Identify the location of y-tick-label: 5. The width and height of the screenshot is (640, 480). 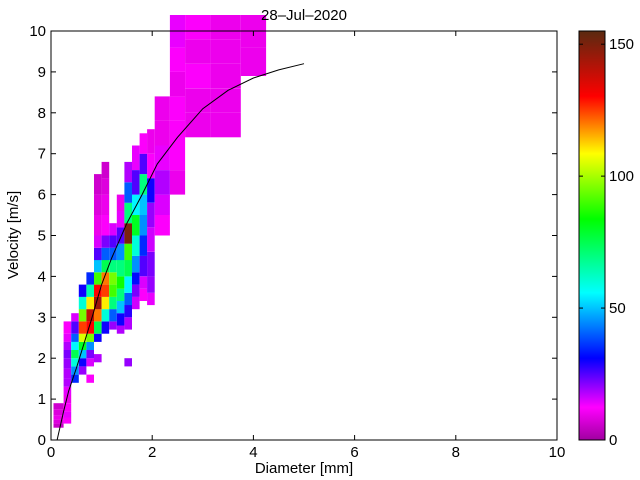
(42, 236).